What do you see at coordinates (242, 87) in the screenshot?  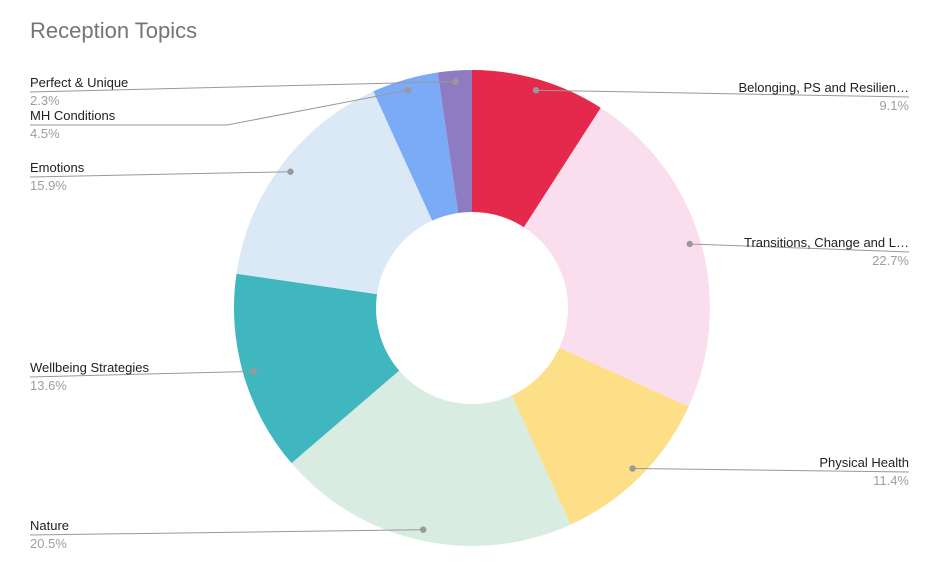 I see `callout-line-perfect-unique` at bounding box center [242, 87].